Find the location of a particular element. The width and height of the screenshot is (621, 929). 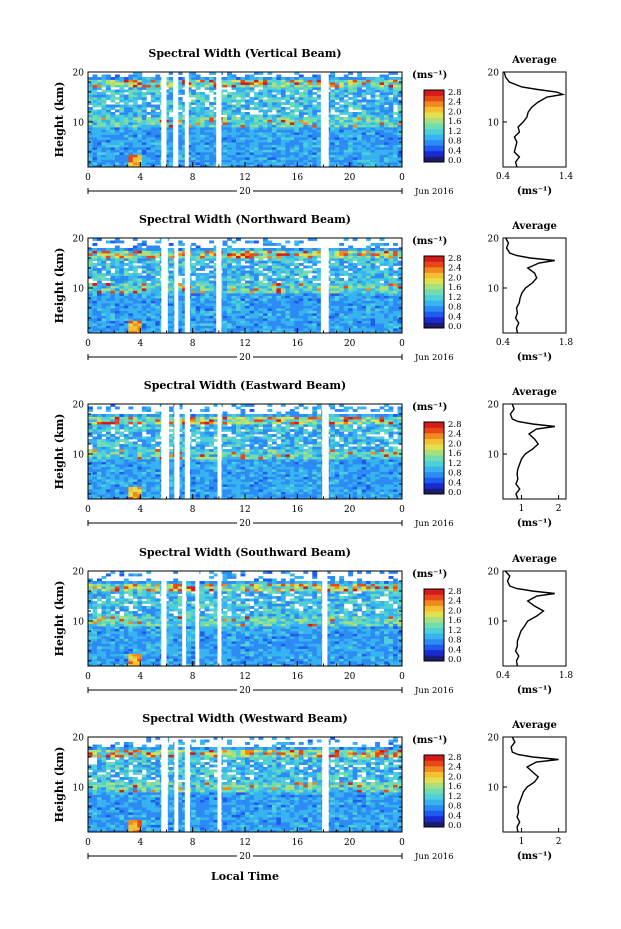

average-frame is located at coordinates (534, 285).